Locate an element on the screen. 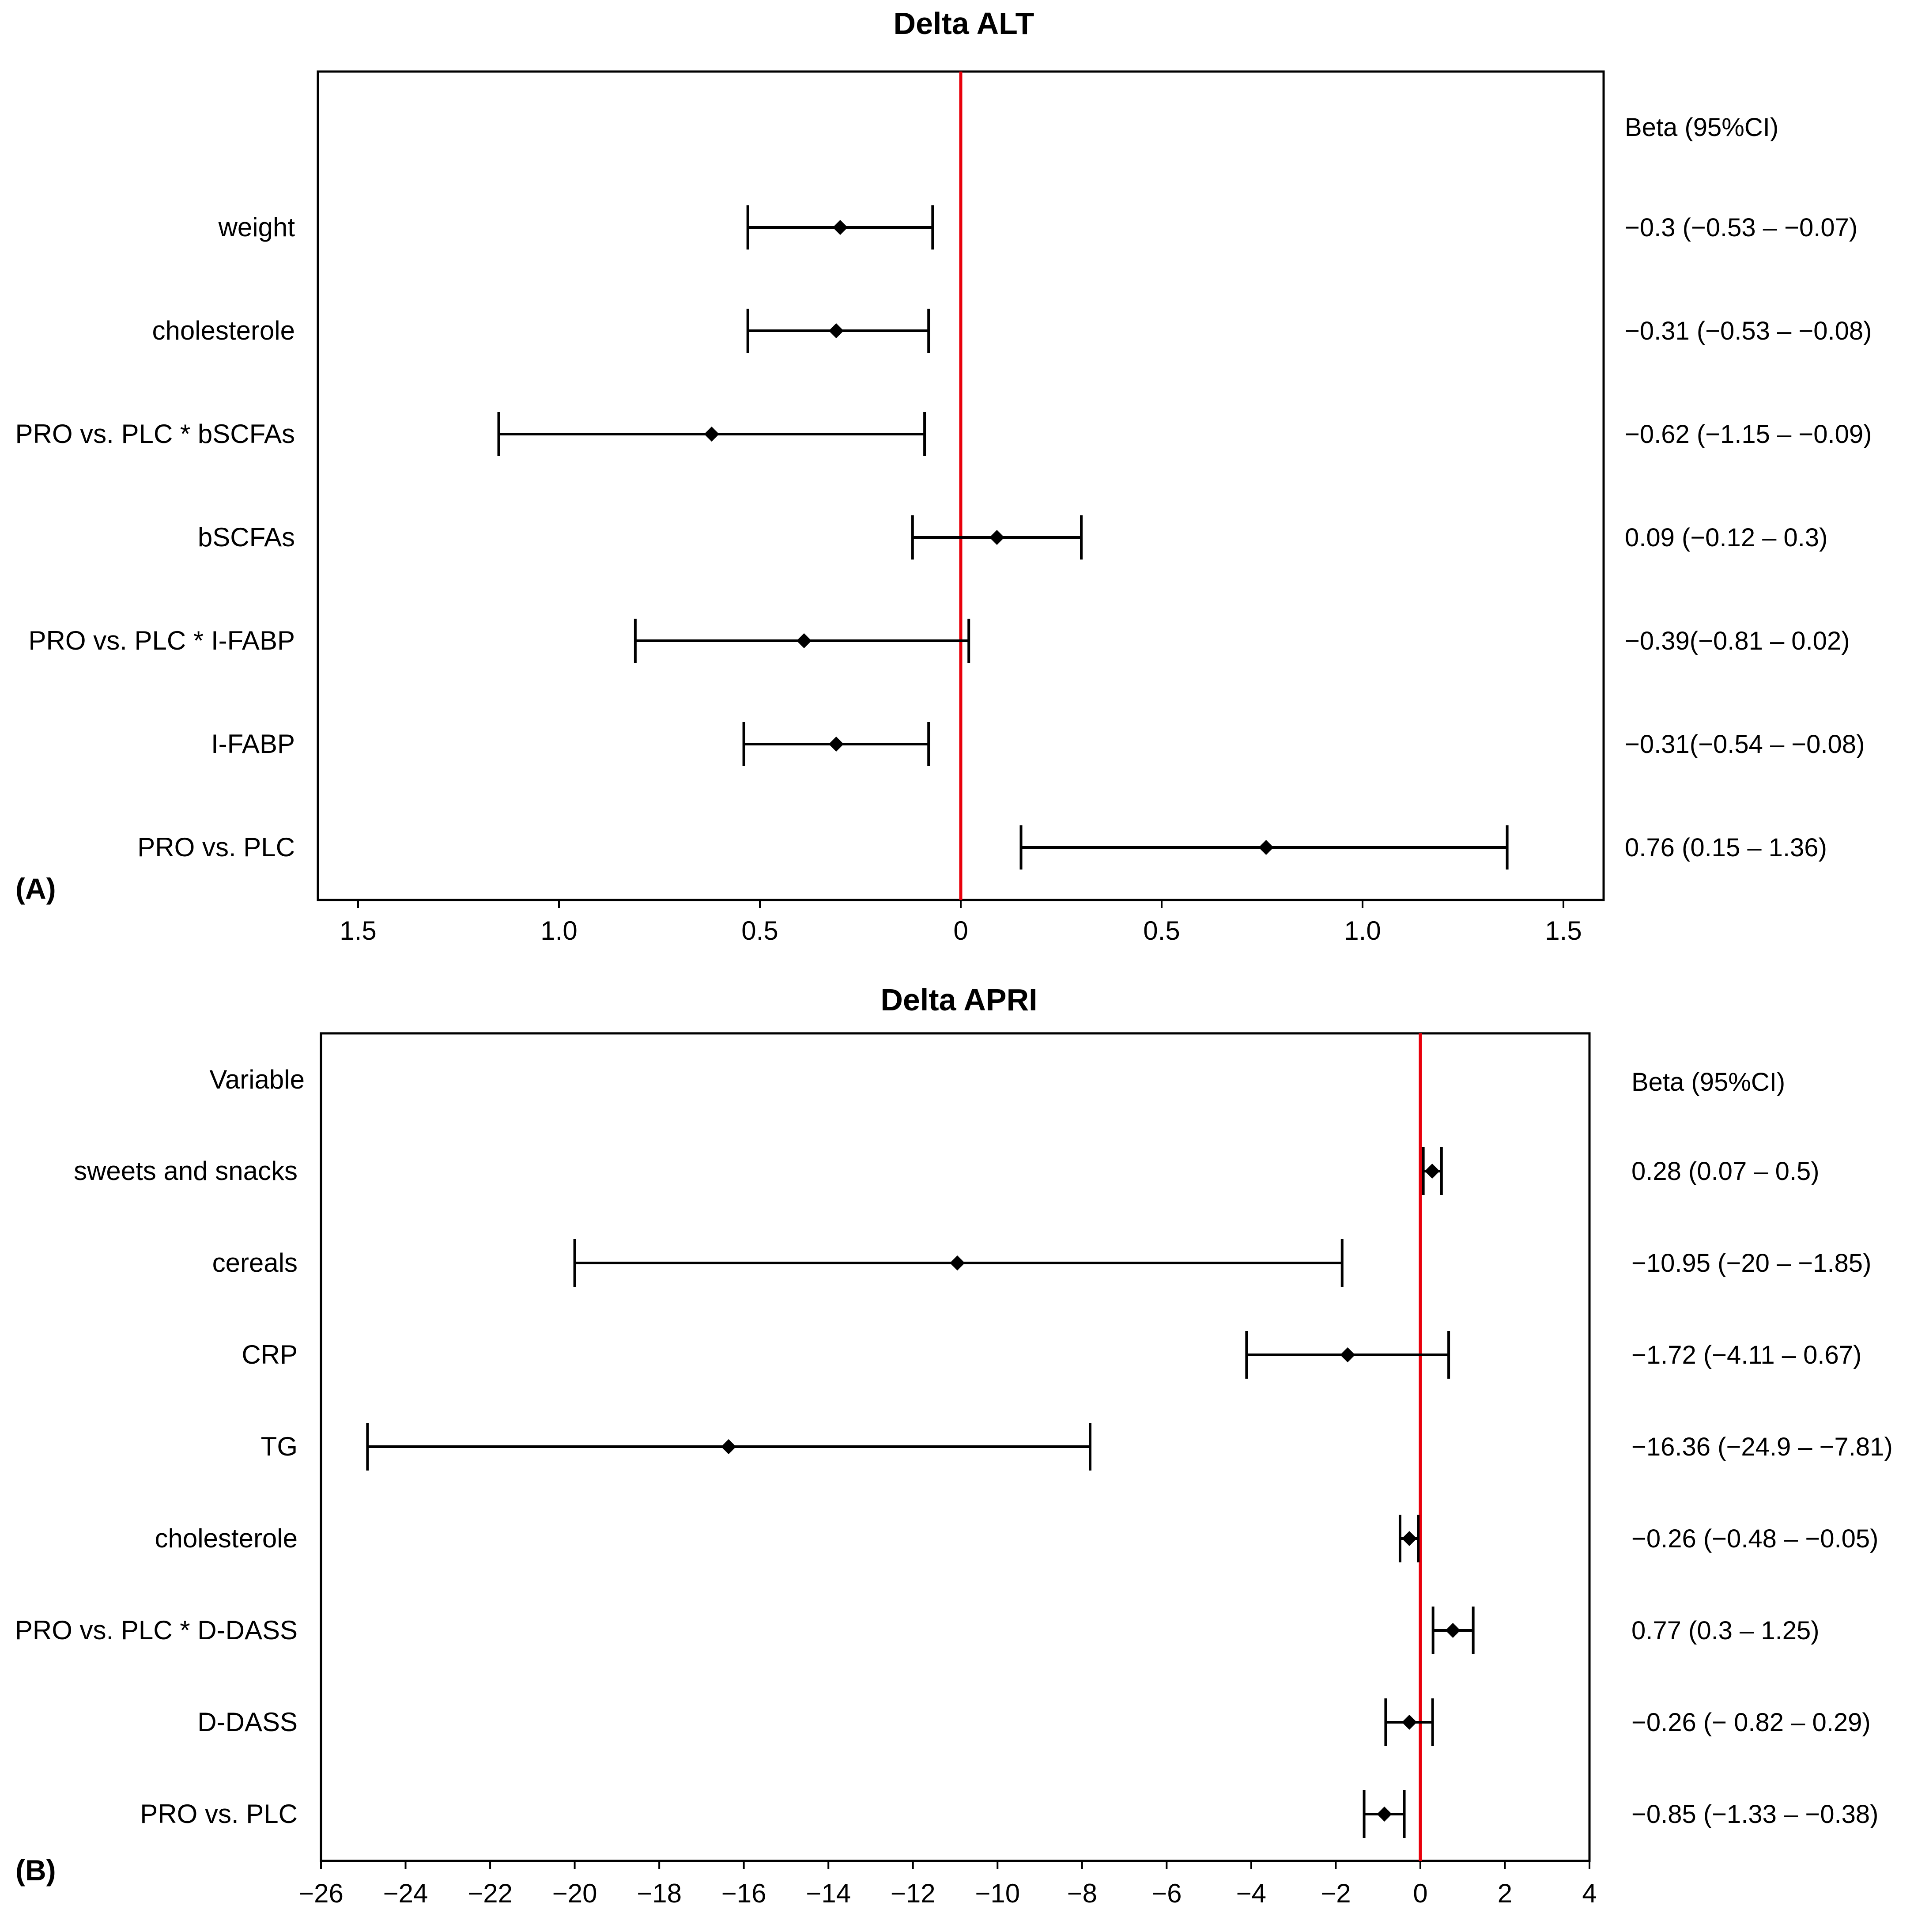 The width and height of the screenshot is (1914, 1932). panel-b-row: PRO vs. PLC * D-DASS 0.77 (0.3 – 1.25) is located at coordinates (917, 1630).